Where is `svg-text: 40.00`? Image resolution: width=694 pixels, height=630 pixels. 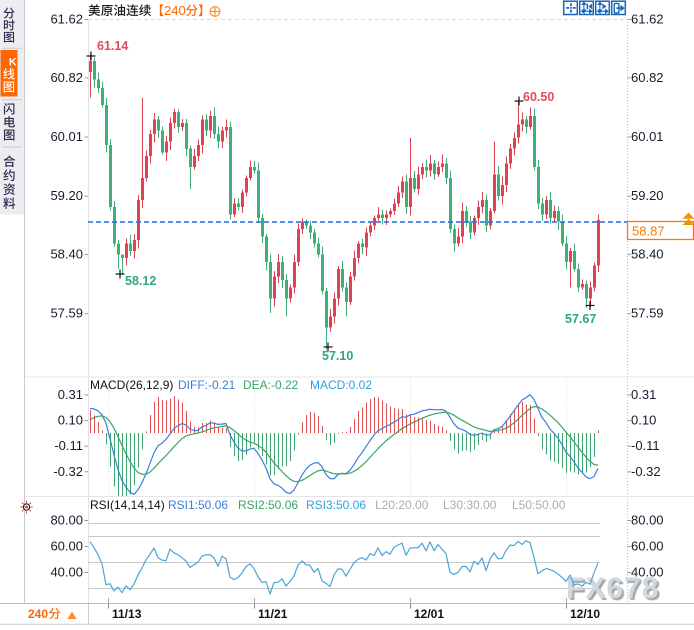
svg-text: 40.00 is located at coordinates (66, 572).